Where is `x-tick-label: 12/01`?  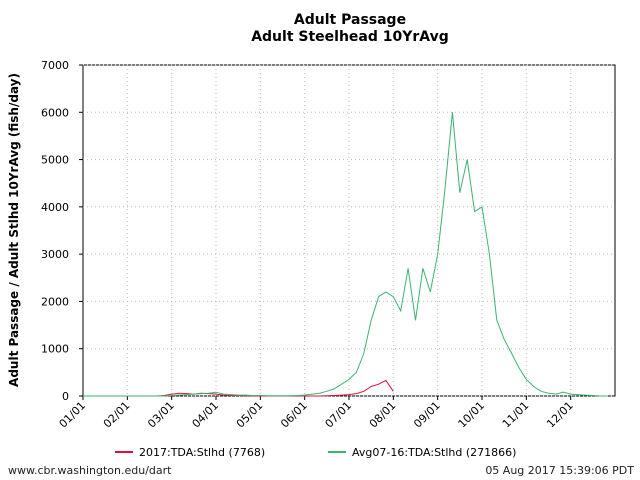
x-tick-label: 12/01 is located at coordinates (560, 415).